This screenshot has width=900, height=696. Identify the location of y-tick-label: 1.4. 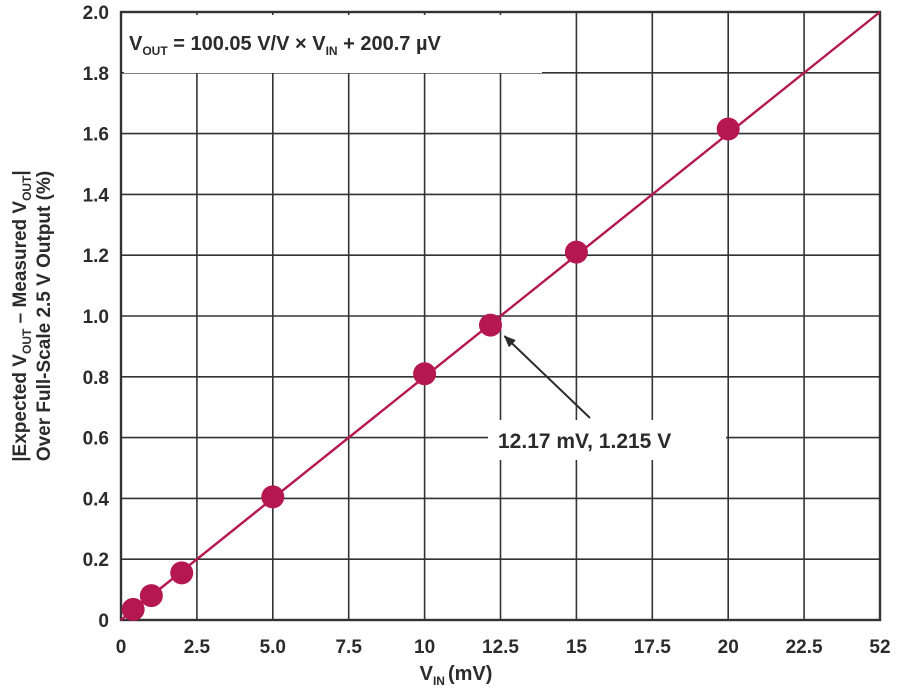
(96, 195).